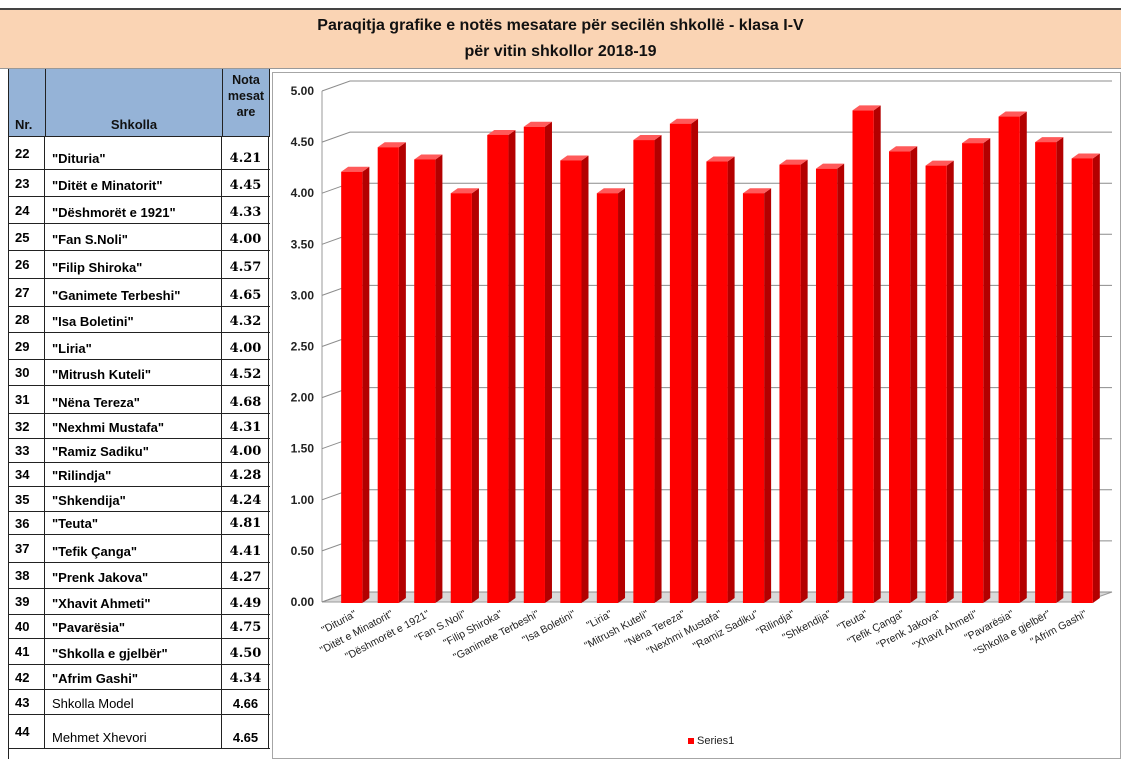  What do you see at coordinates (27, 523) in the screenshot?
I see `row-number: 36` at bounding box center [27, 523].